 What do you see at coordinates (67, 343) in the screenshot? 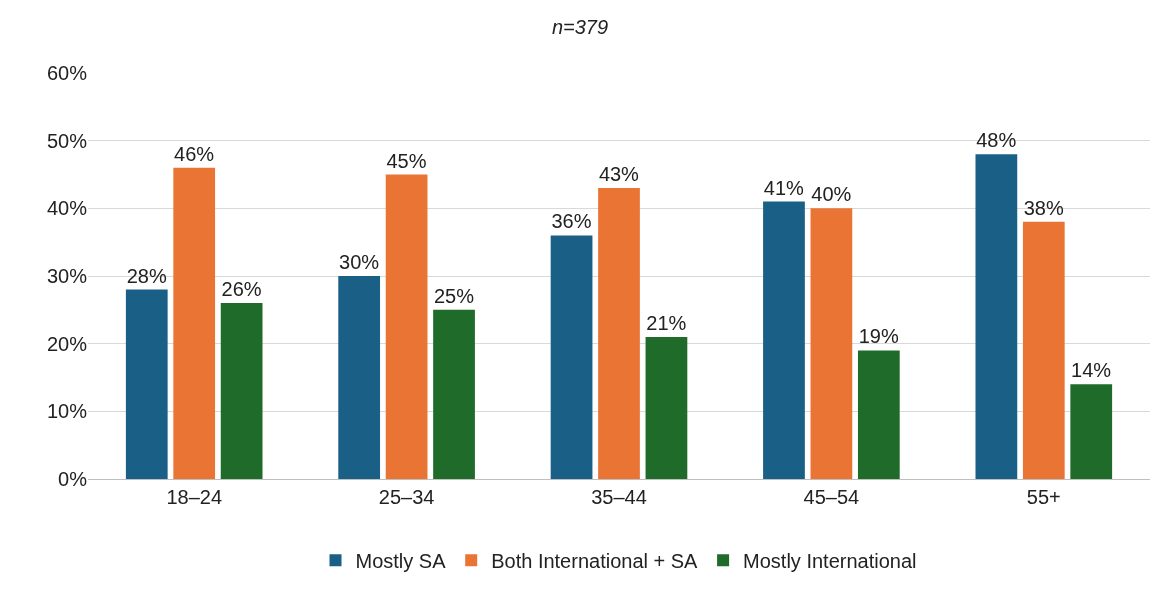
I see `y-tick-label: 20%` at bounding box center [67, 343].